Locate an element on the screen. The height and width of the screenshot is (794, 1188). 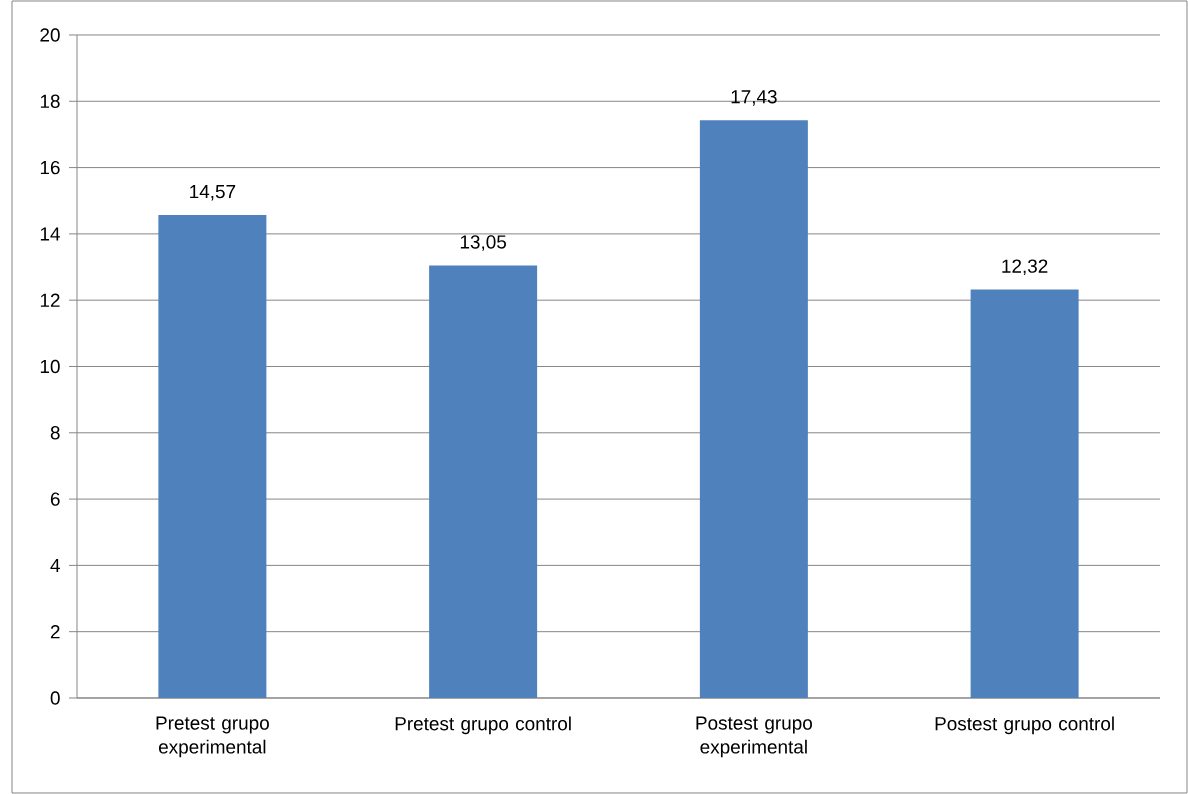
y-tick-label: 20 is located at coordinates (50, 35).